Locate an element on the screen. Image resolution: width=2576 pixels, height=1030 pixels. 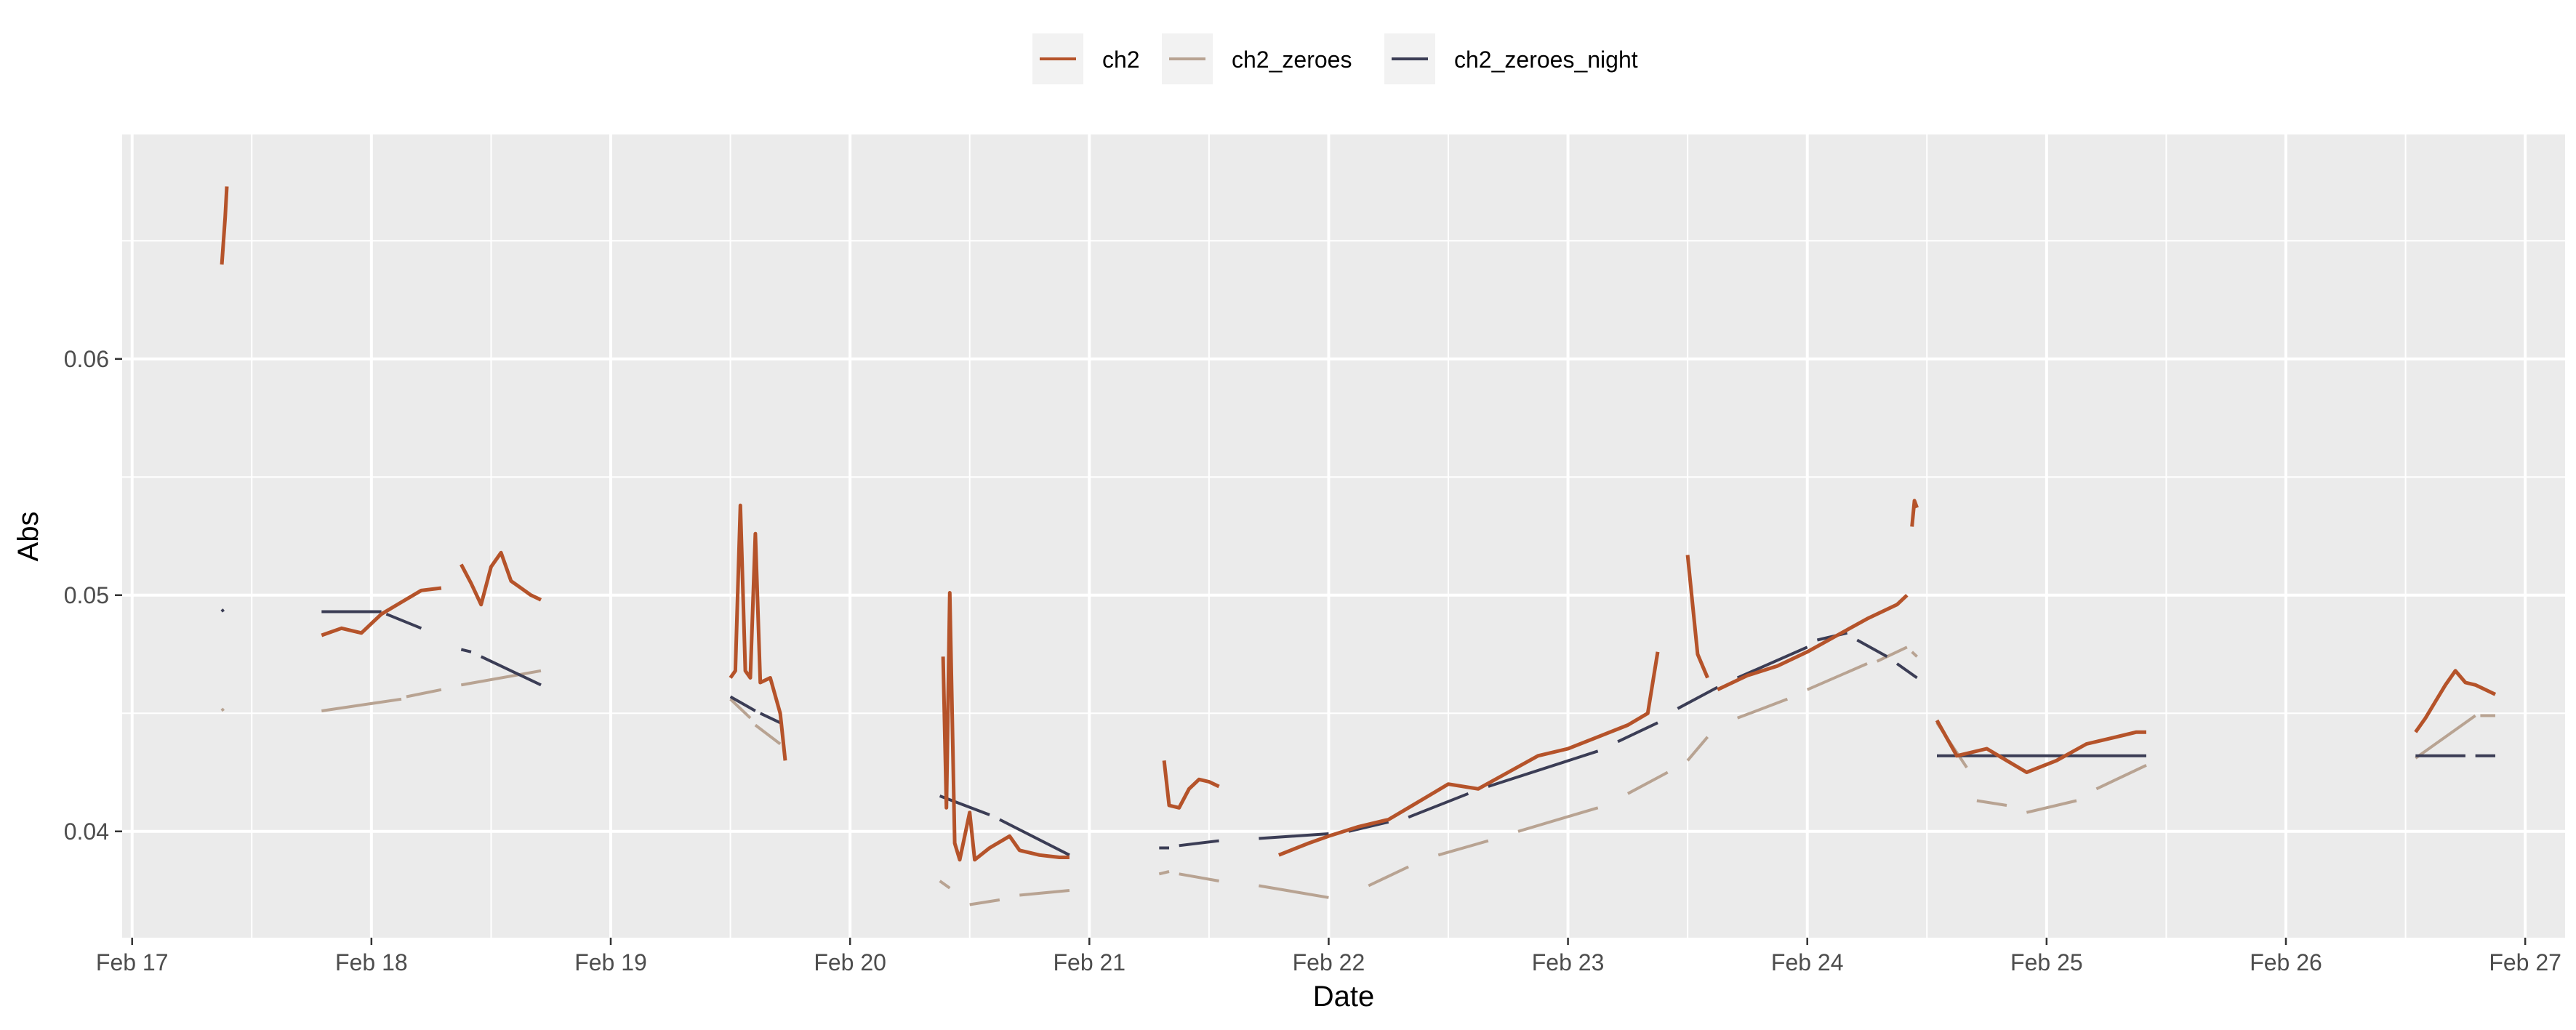
x-tick-label: Feb 17 is located at coordinates (132, 962).